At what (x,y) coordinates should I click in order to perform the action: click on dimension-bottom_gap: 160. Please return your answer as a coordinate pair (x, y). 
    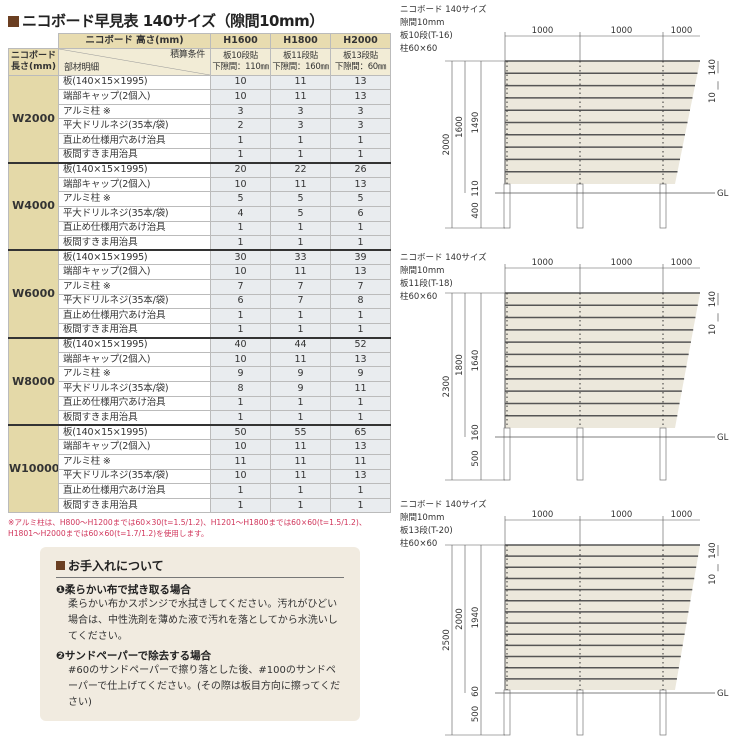
    Looking at the image, I should click on (476, 432).